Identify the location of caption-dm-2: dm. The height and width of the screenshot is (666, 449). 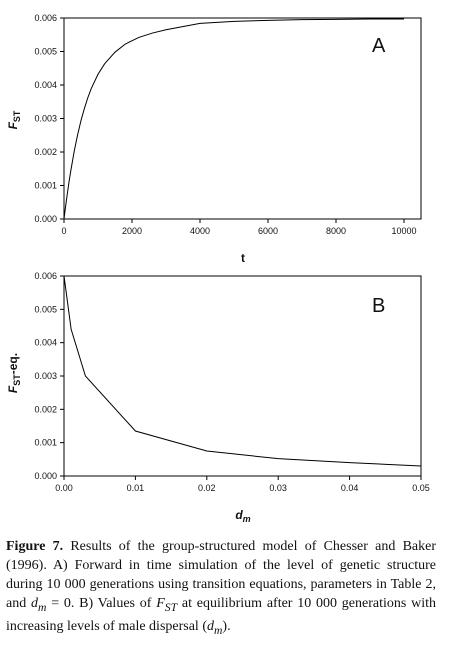
(214, 627).